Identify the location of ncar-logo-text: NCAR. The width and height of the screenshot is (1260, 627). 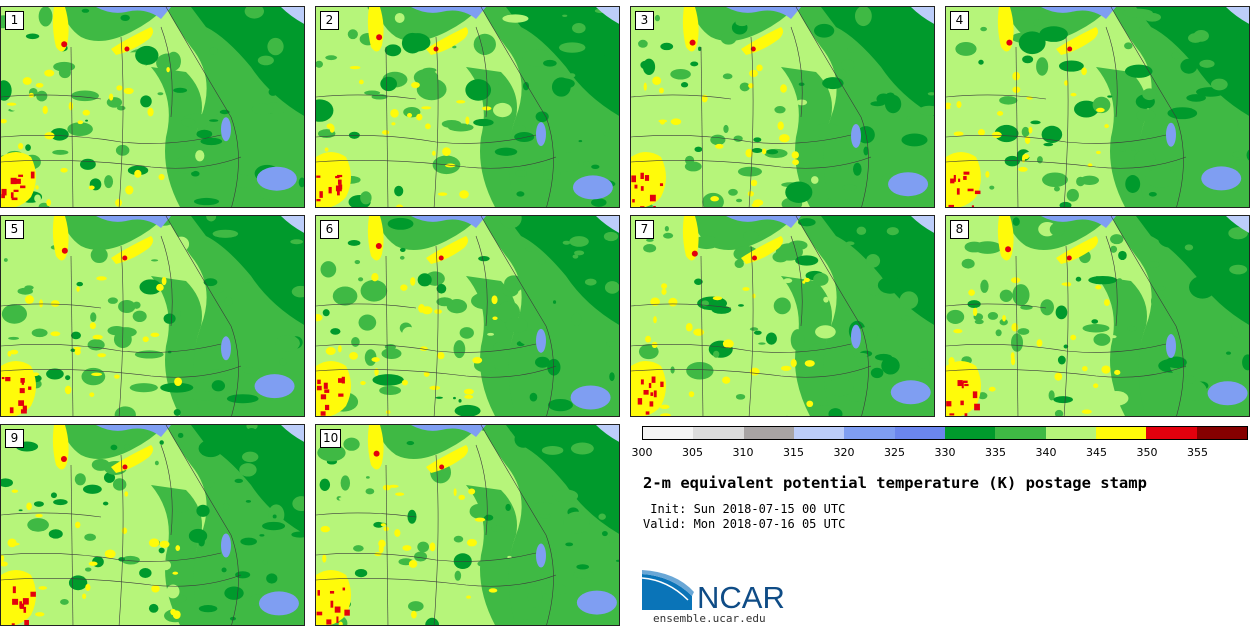
(741, 597).